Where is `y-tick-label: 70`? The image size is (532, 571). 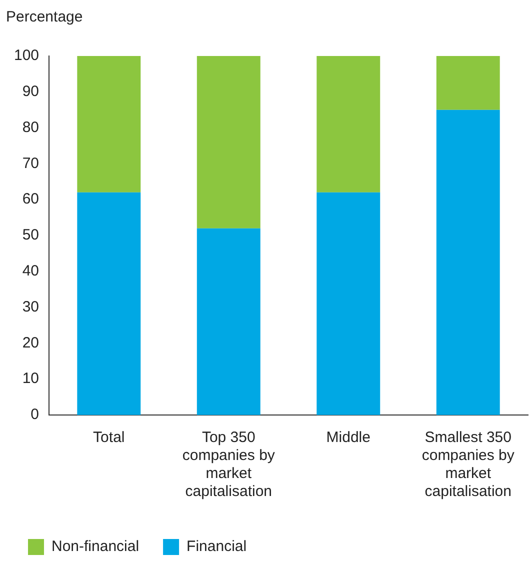 y-tick-label: 70 is located at coordinates (31, 163).